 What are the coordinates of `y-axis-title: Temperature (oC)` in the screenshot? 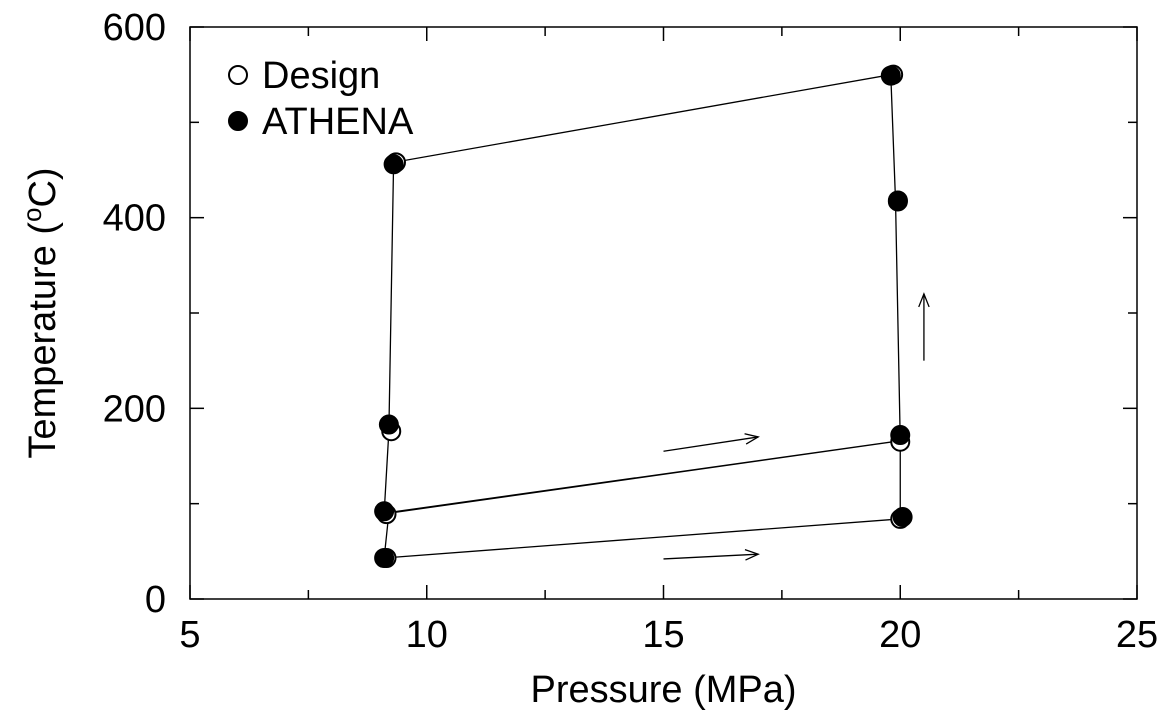 It's located at (40, 312).